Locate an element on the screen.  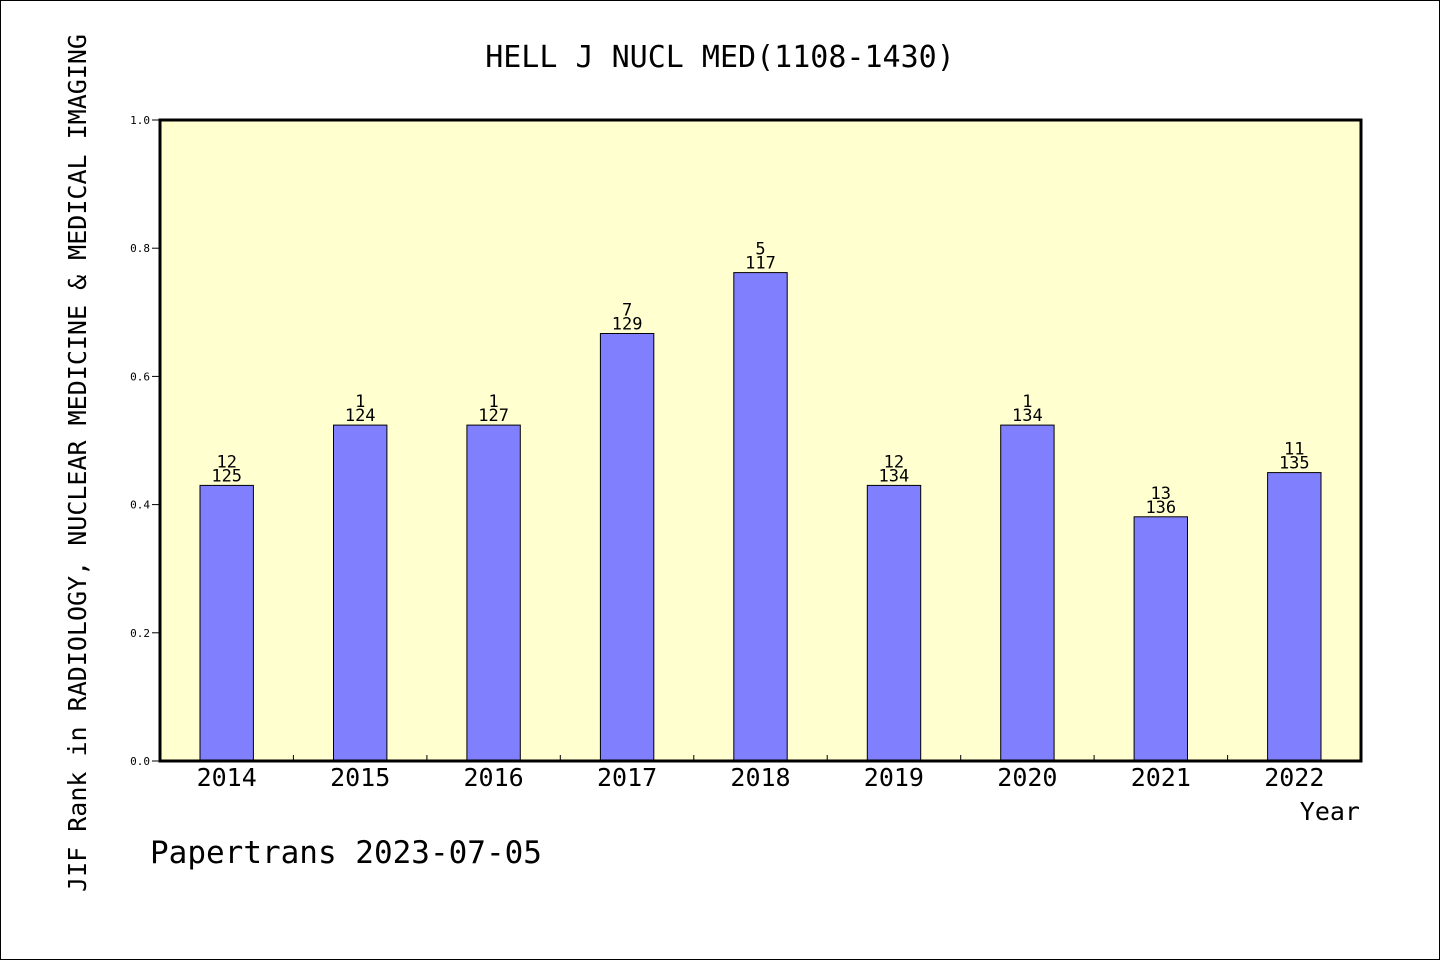
x-axis-ticks: 2014 2015 2016 2017 2018 2019 2020 2021 2022 is located at coordinates (760, 773).